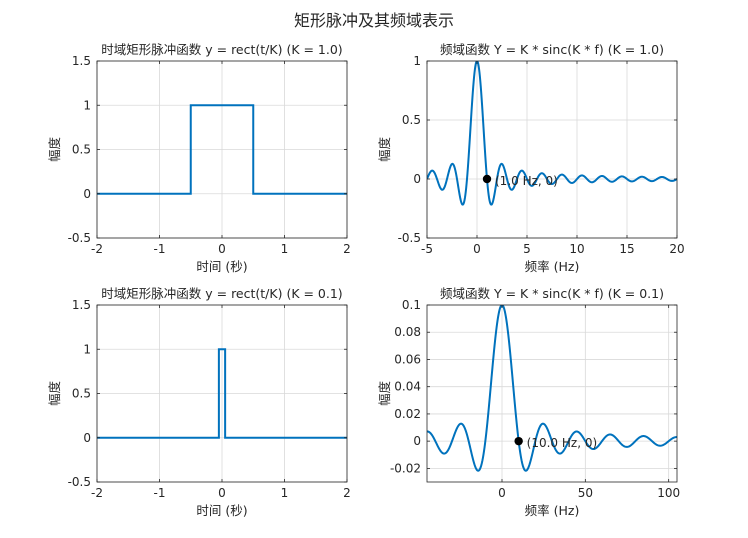 The width and height of the screenshot is (748, 538). Describe the element at coordinates (407, 387) in the screenshot. I see `y-tick-label: 0.04` at that location.